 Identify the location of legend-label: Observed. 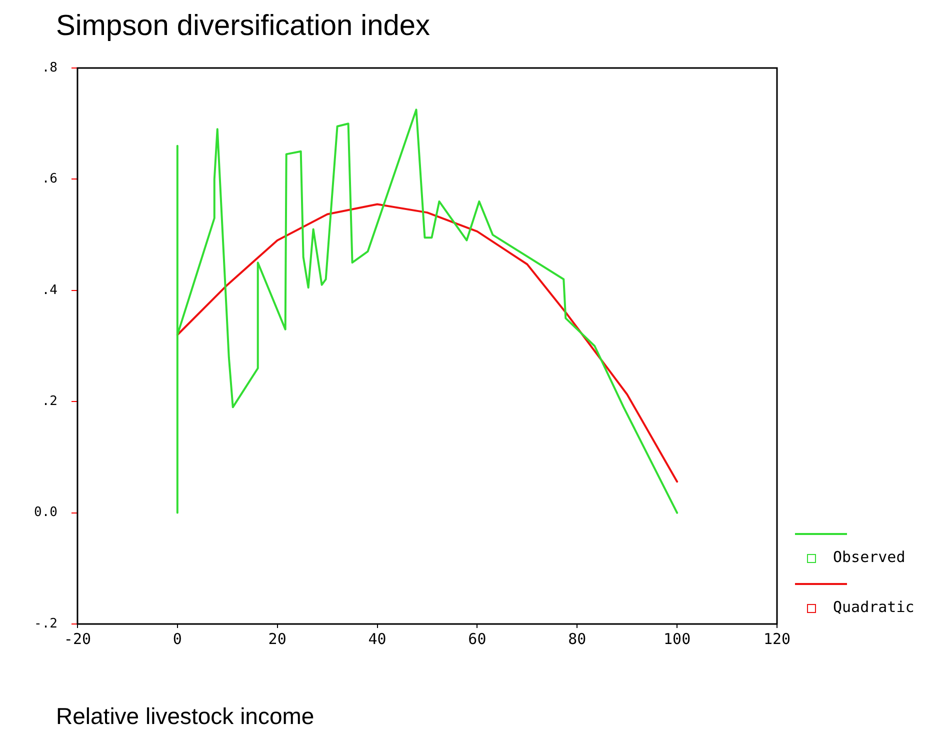
(869, 557).